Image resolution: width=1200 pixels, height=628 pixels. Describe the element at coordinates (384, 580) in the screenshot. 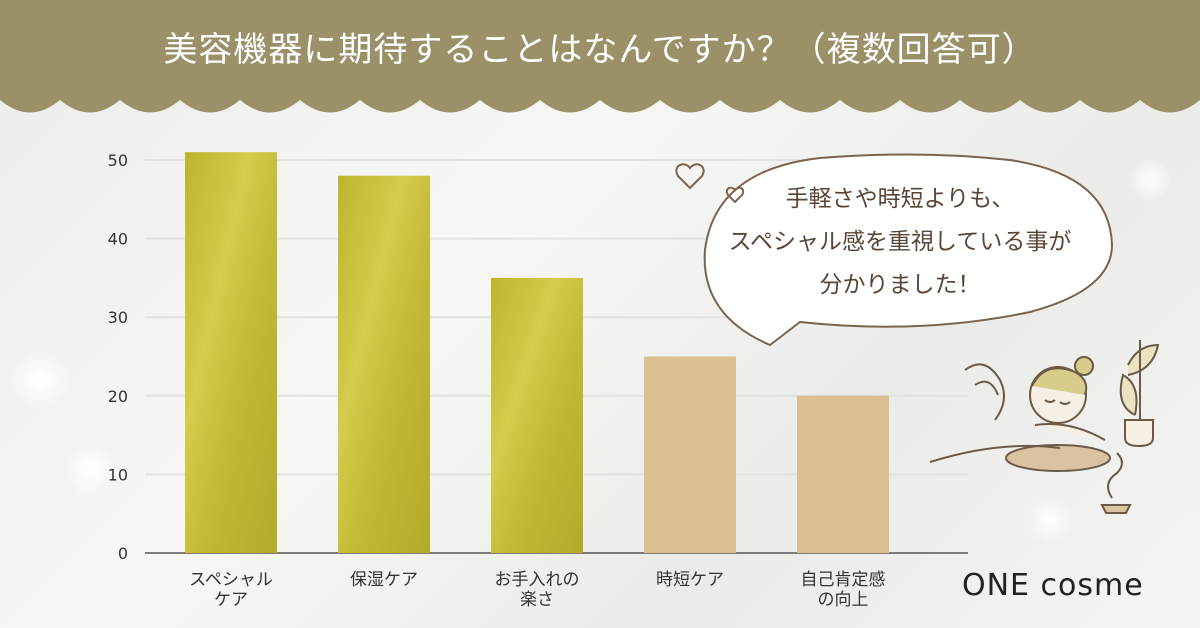

I see `x-tick-label: 保湿ケア` at that location.